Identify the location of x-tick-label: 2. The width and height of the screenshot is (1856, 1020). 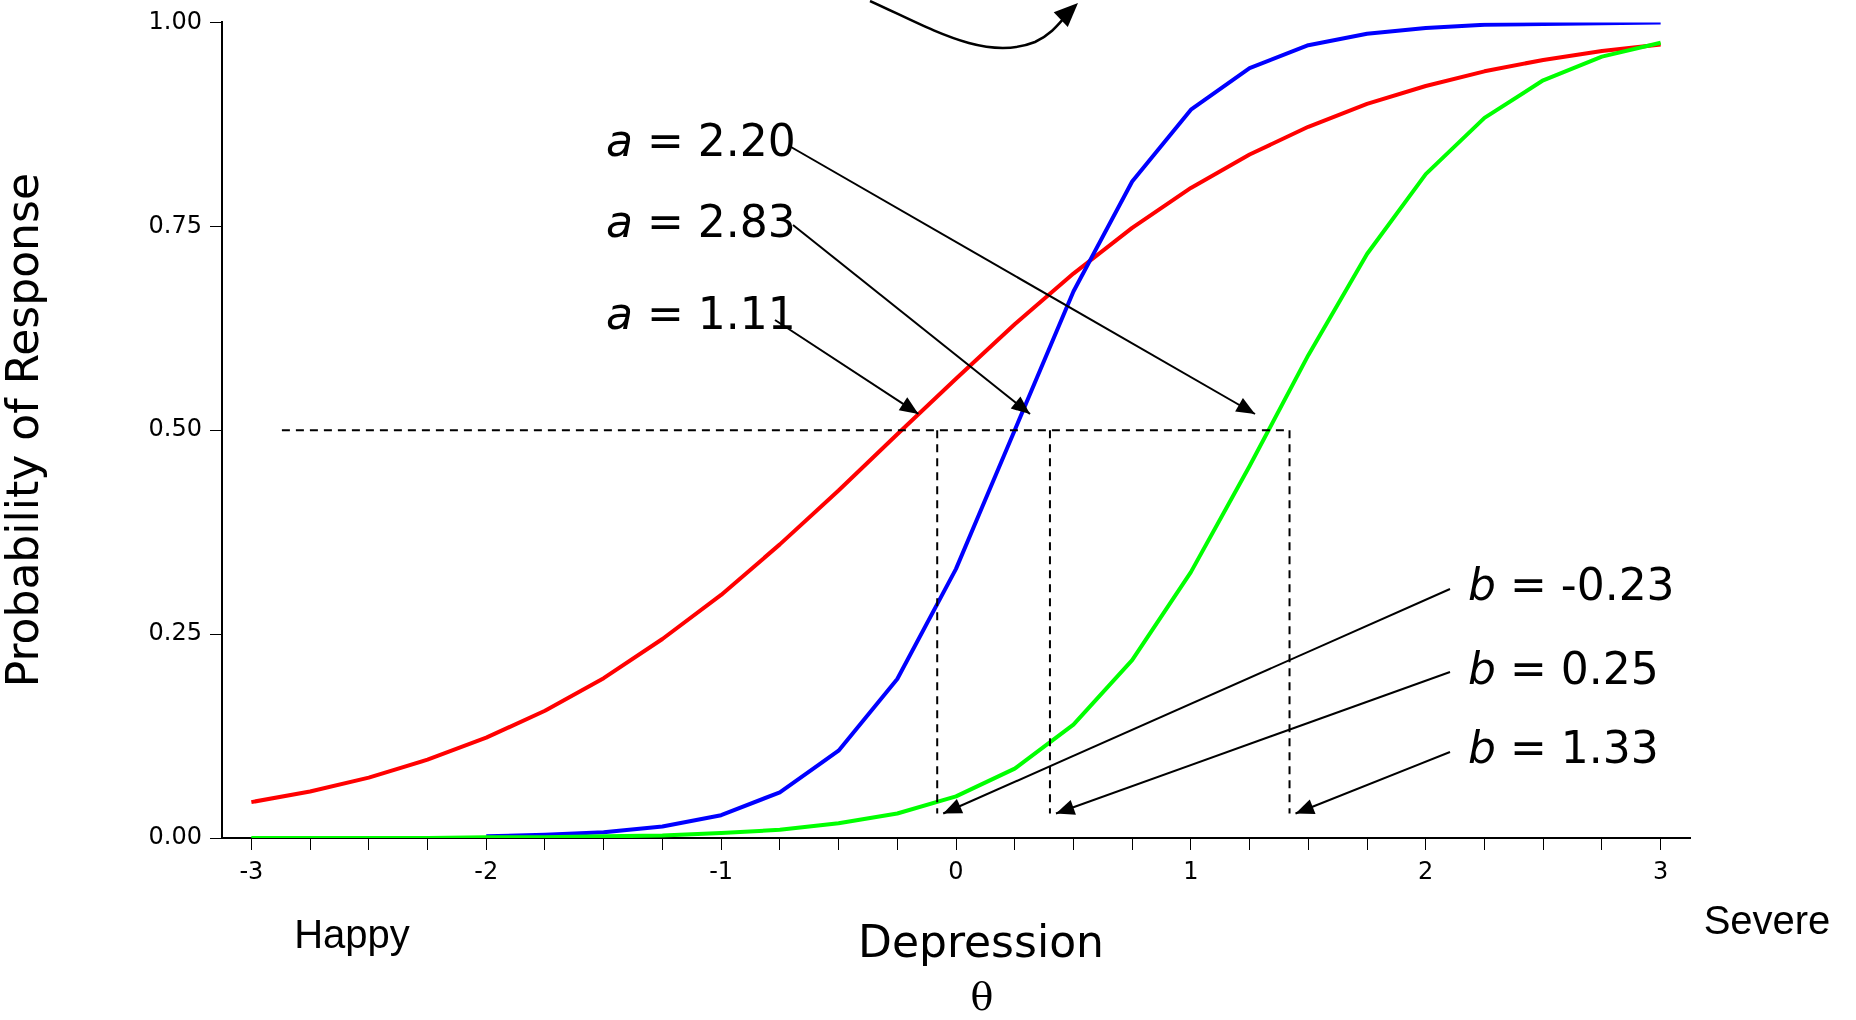
(1426, 870).